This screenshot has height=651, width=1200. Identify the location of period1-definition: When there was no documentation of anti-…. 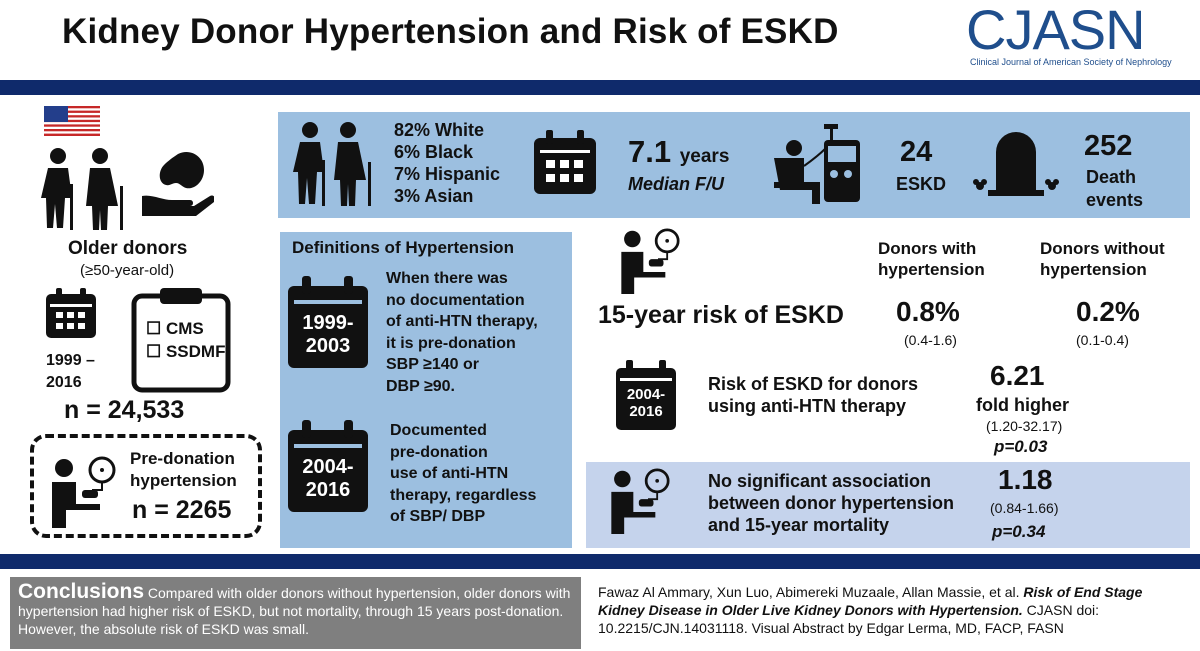
(462, 332).